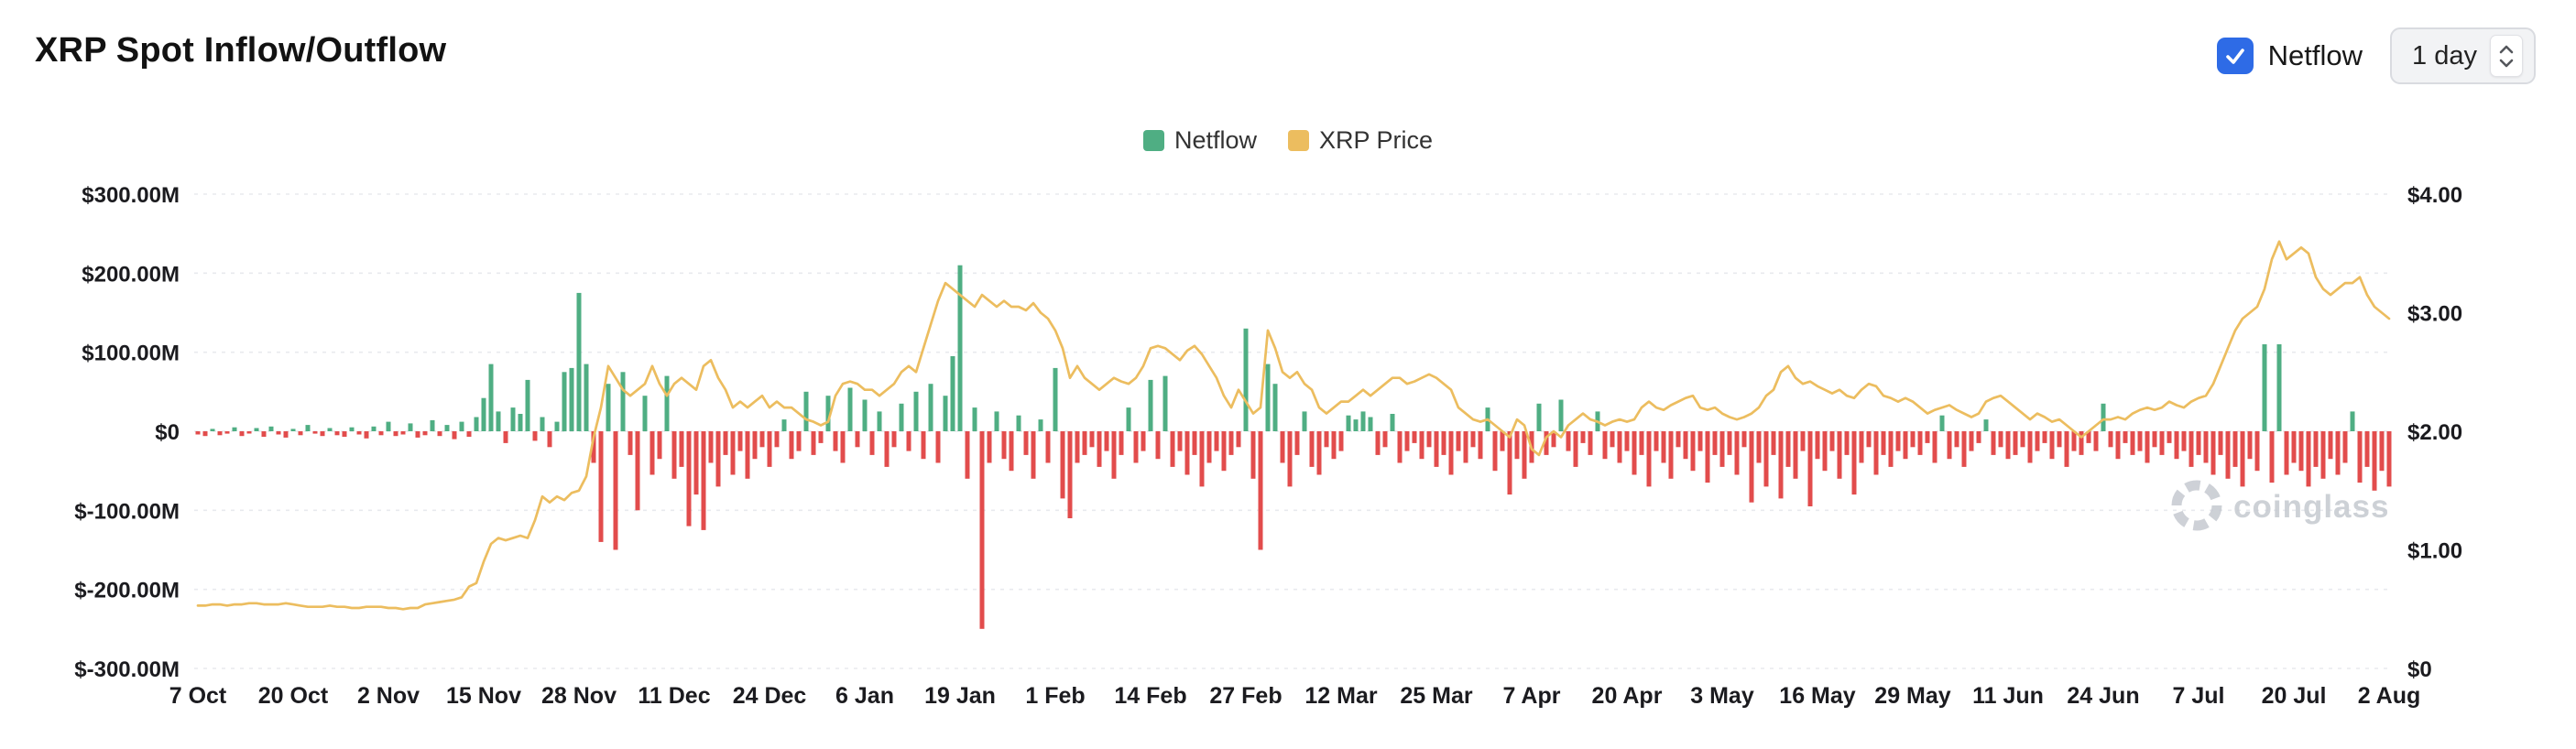 This screenshot has height=749, width=2576. I want to click on legend-item-xrp-price: XRP Price, so click(1360, 140).